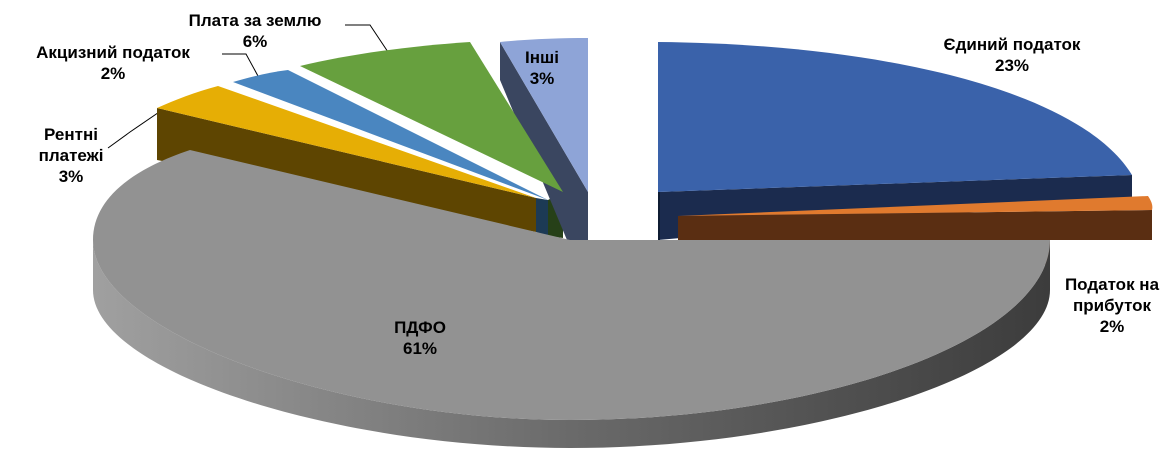 Image resolution: width=1175 pixels, height=450 pixels. Describe the element at coordinates (1012, 65) in the screenshot. I see `slice-label-0-percent: 23%` at that location.